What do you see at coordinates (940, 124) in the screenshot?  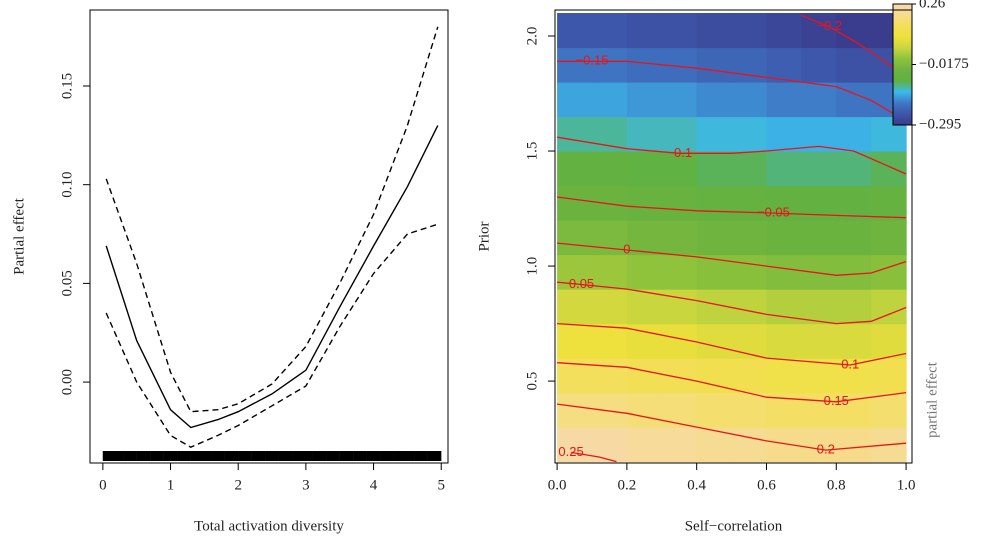 I see `colorbar-tick-label: −0.295` at bounding box center [940, 124].